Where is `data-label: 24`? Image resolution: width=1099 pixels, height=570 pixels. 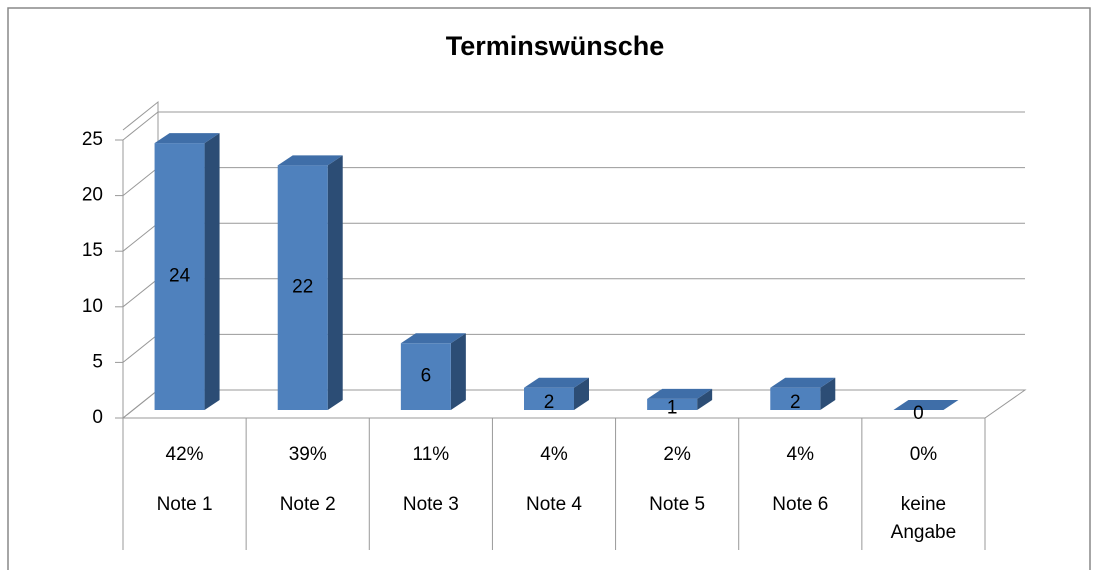 data-label: 24 is located at coordinates (180, 276).